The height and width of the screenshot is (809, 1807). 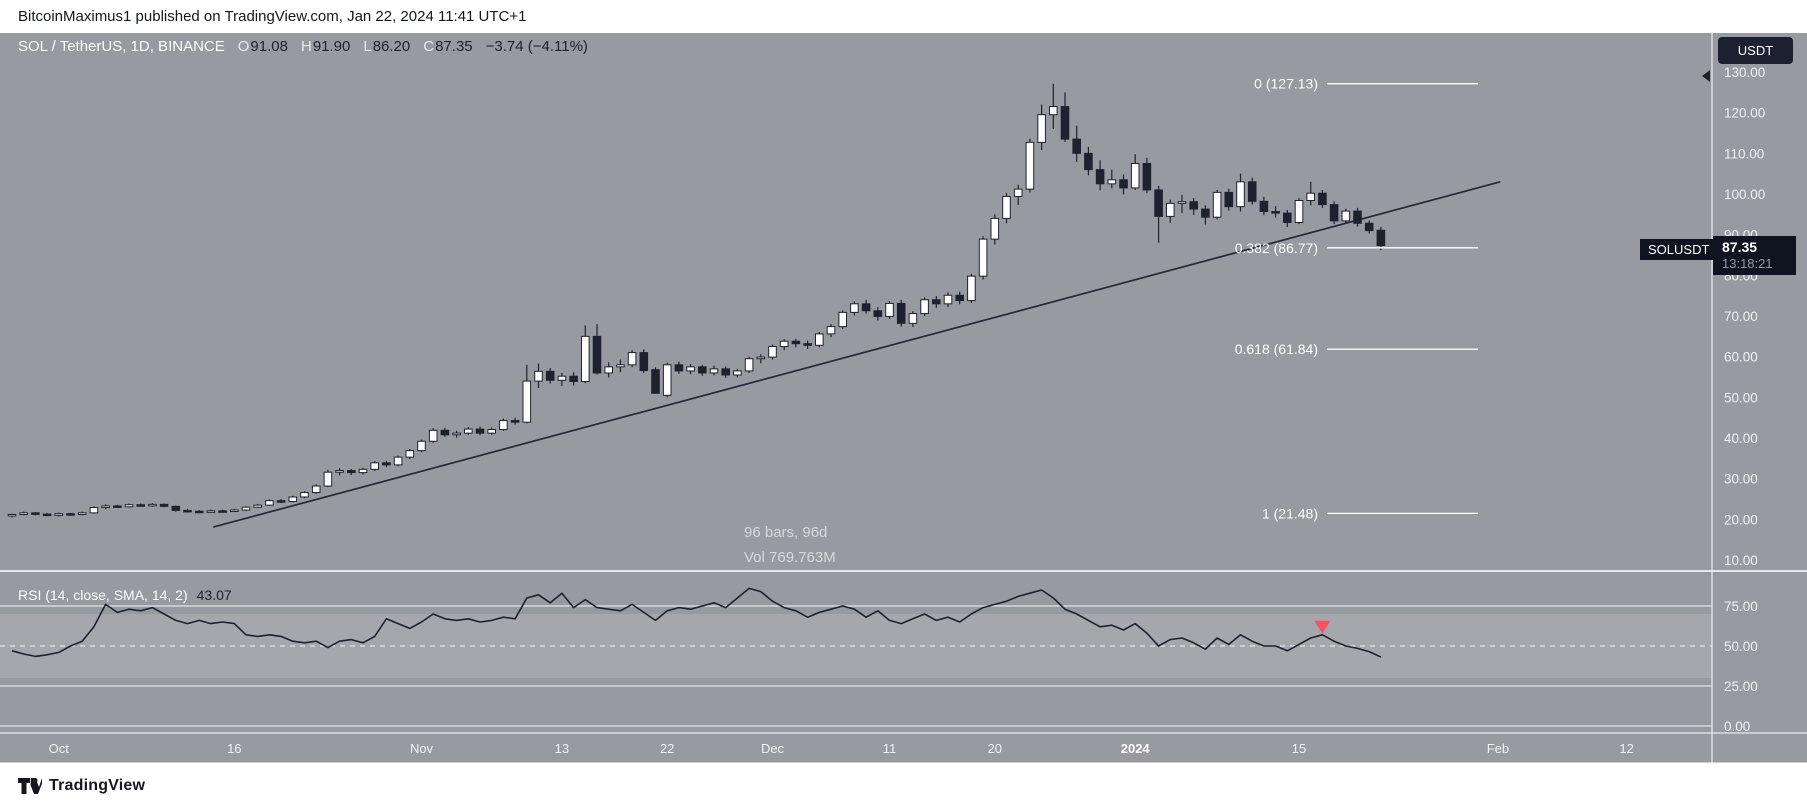 What do you see at coordinates (1286, 84) in the screenshot?
I see `fib-level-label: 0 (127.13)` at bounding box center [1286, 84].